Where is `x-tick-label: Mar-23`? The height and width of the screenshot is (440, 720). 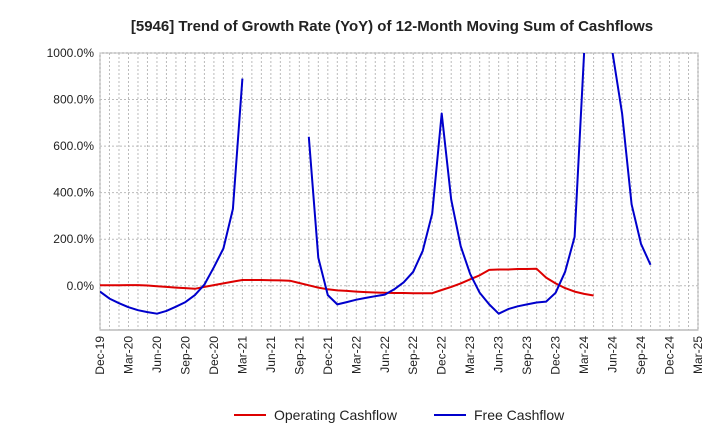
x-tick-label: Mar-23 is located at coordinates (470, 355).